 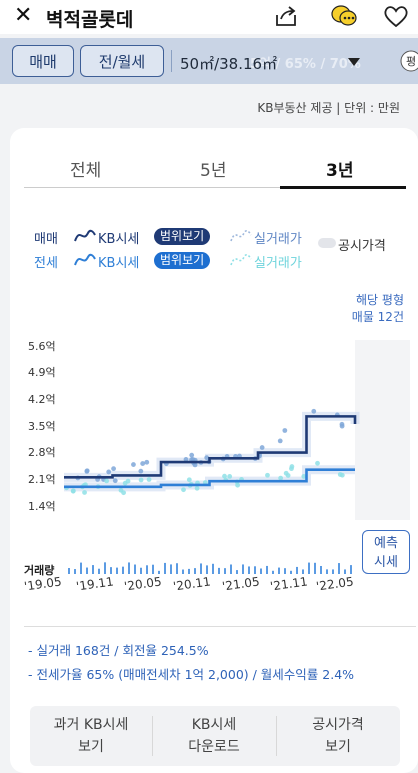 What do you see at coordinates (182, 260) in the screenshot?
I see `range-view-lease-button: 범위보기` at bounding box center [182, 260].